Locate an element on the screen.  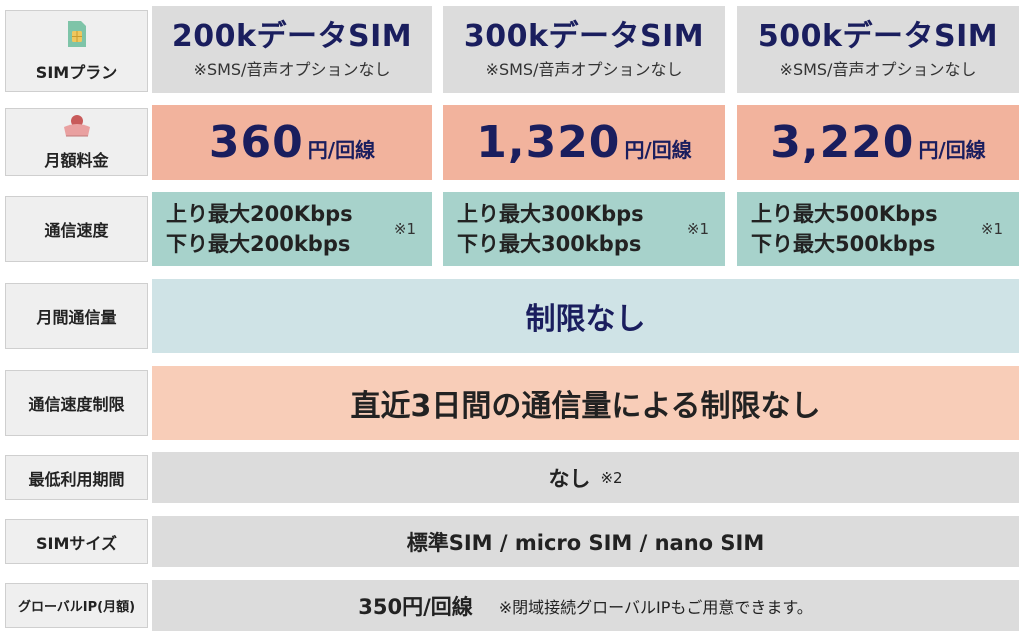
wallet-icon is located at coordinates (77, 127).